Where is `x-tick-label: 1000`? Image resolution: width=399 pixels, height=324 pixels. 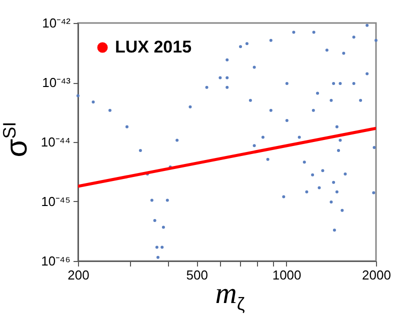
x-tick-label: 1000 is located at coordinates (287, 275).